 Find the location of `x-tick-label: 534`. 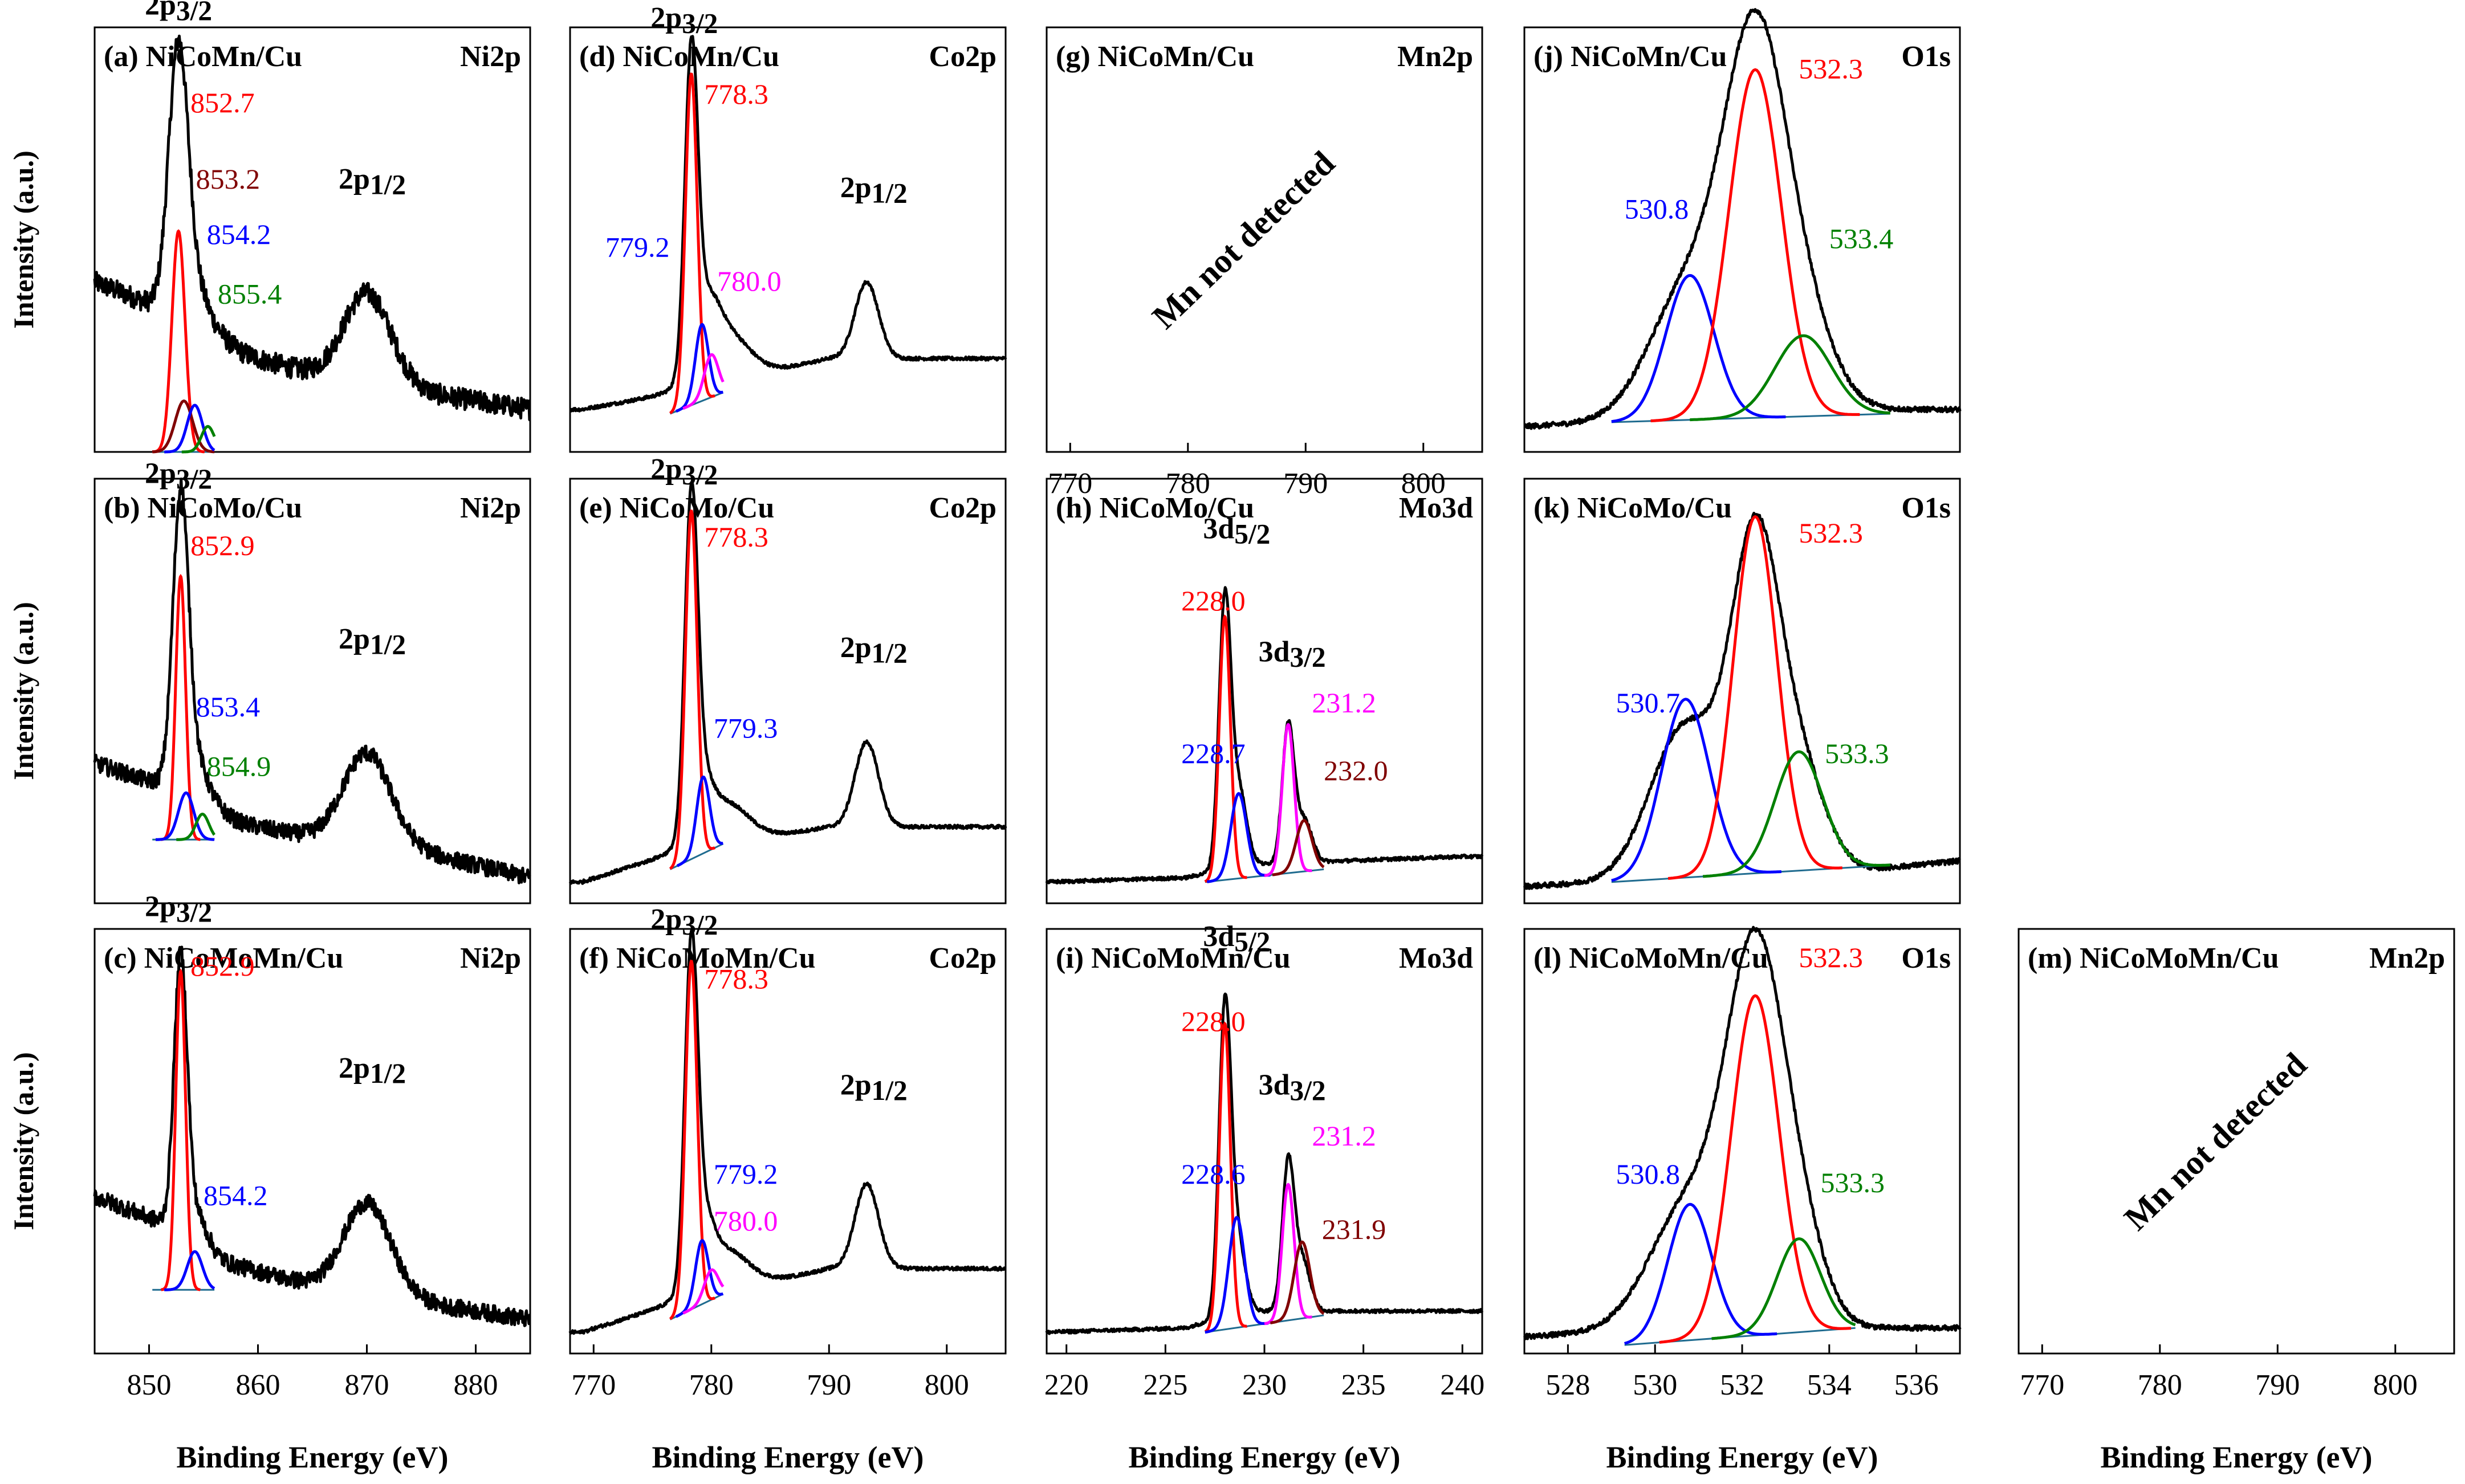

x-tick-label: 534 is located at coordinates (1830, 1385).